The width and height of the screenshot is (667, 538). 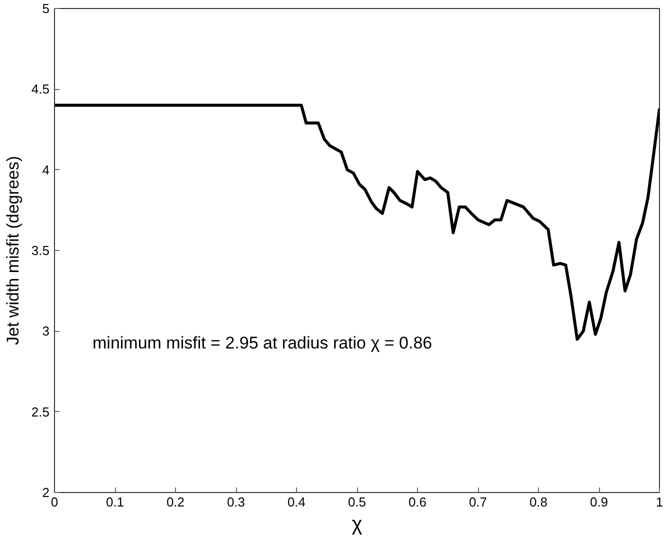 I want to click on x-tick-label: 0.8, so click(x=538, y=502).